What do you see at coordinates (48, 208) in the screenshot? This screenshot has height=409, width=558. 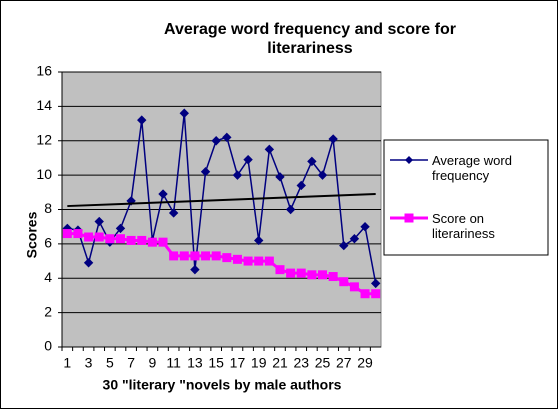 I see `y-tick-label: 8` at bounding box center [48, 208].